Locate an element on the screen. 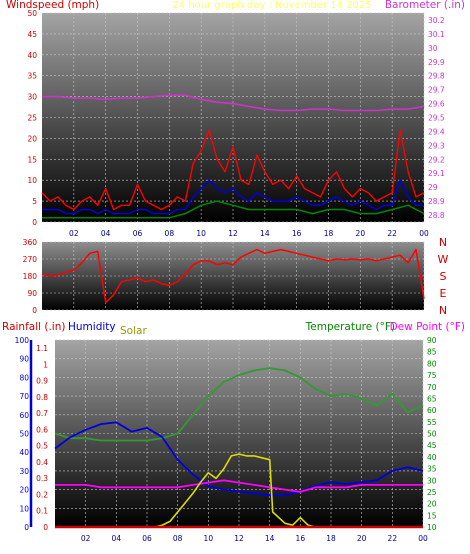  rainfall-tick-label: 0.7 is located at coordinates (42, 413).